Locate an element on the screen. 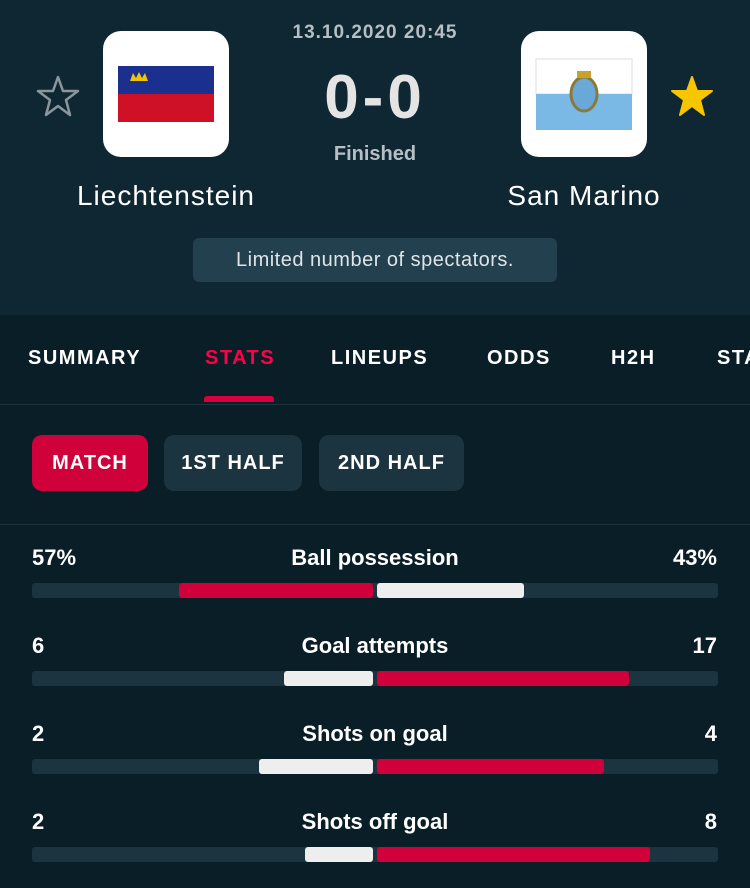 The image size is (750, 888). stat-away-value: 8 is located at coordinates (710, 821).